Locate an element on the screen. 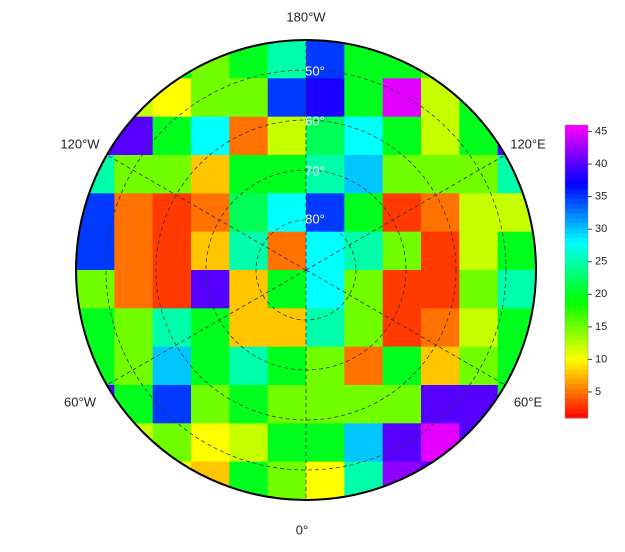 This screenshot has width=625, height=552. lat-label: 50° is located at coordinates (315, 70).